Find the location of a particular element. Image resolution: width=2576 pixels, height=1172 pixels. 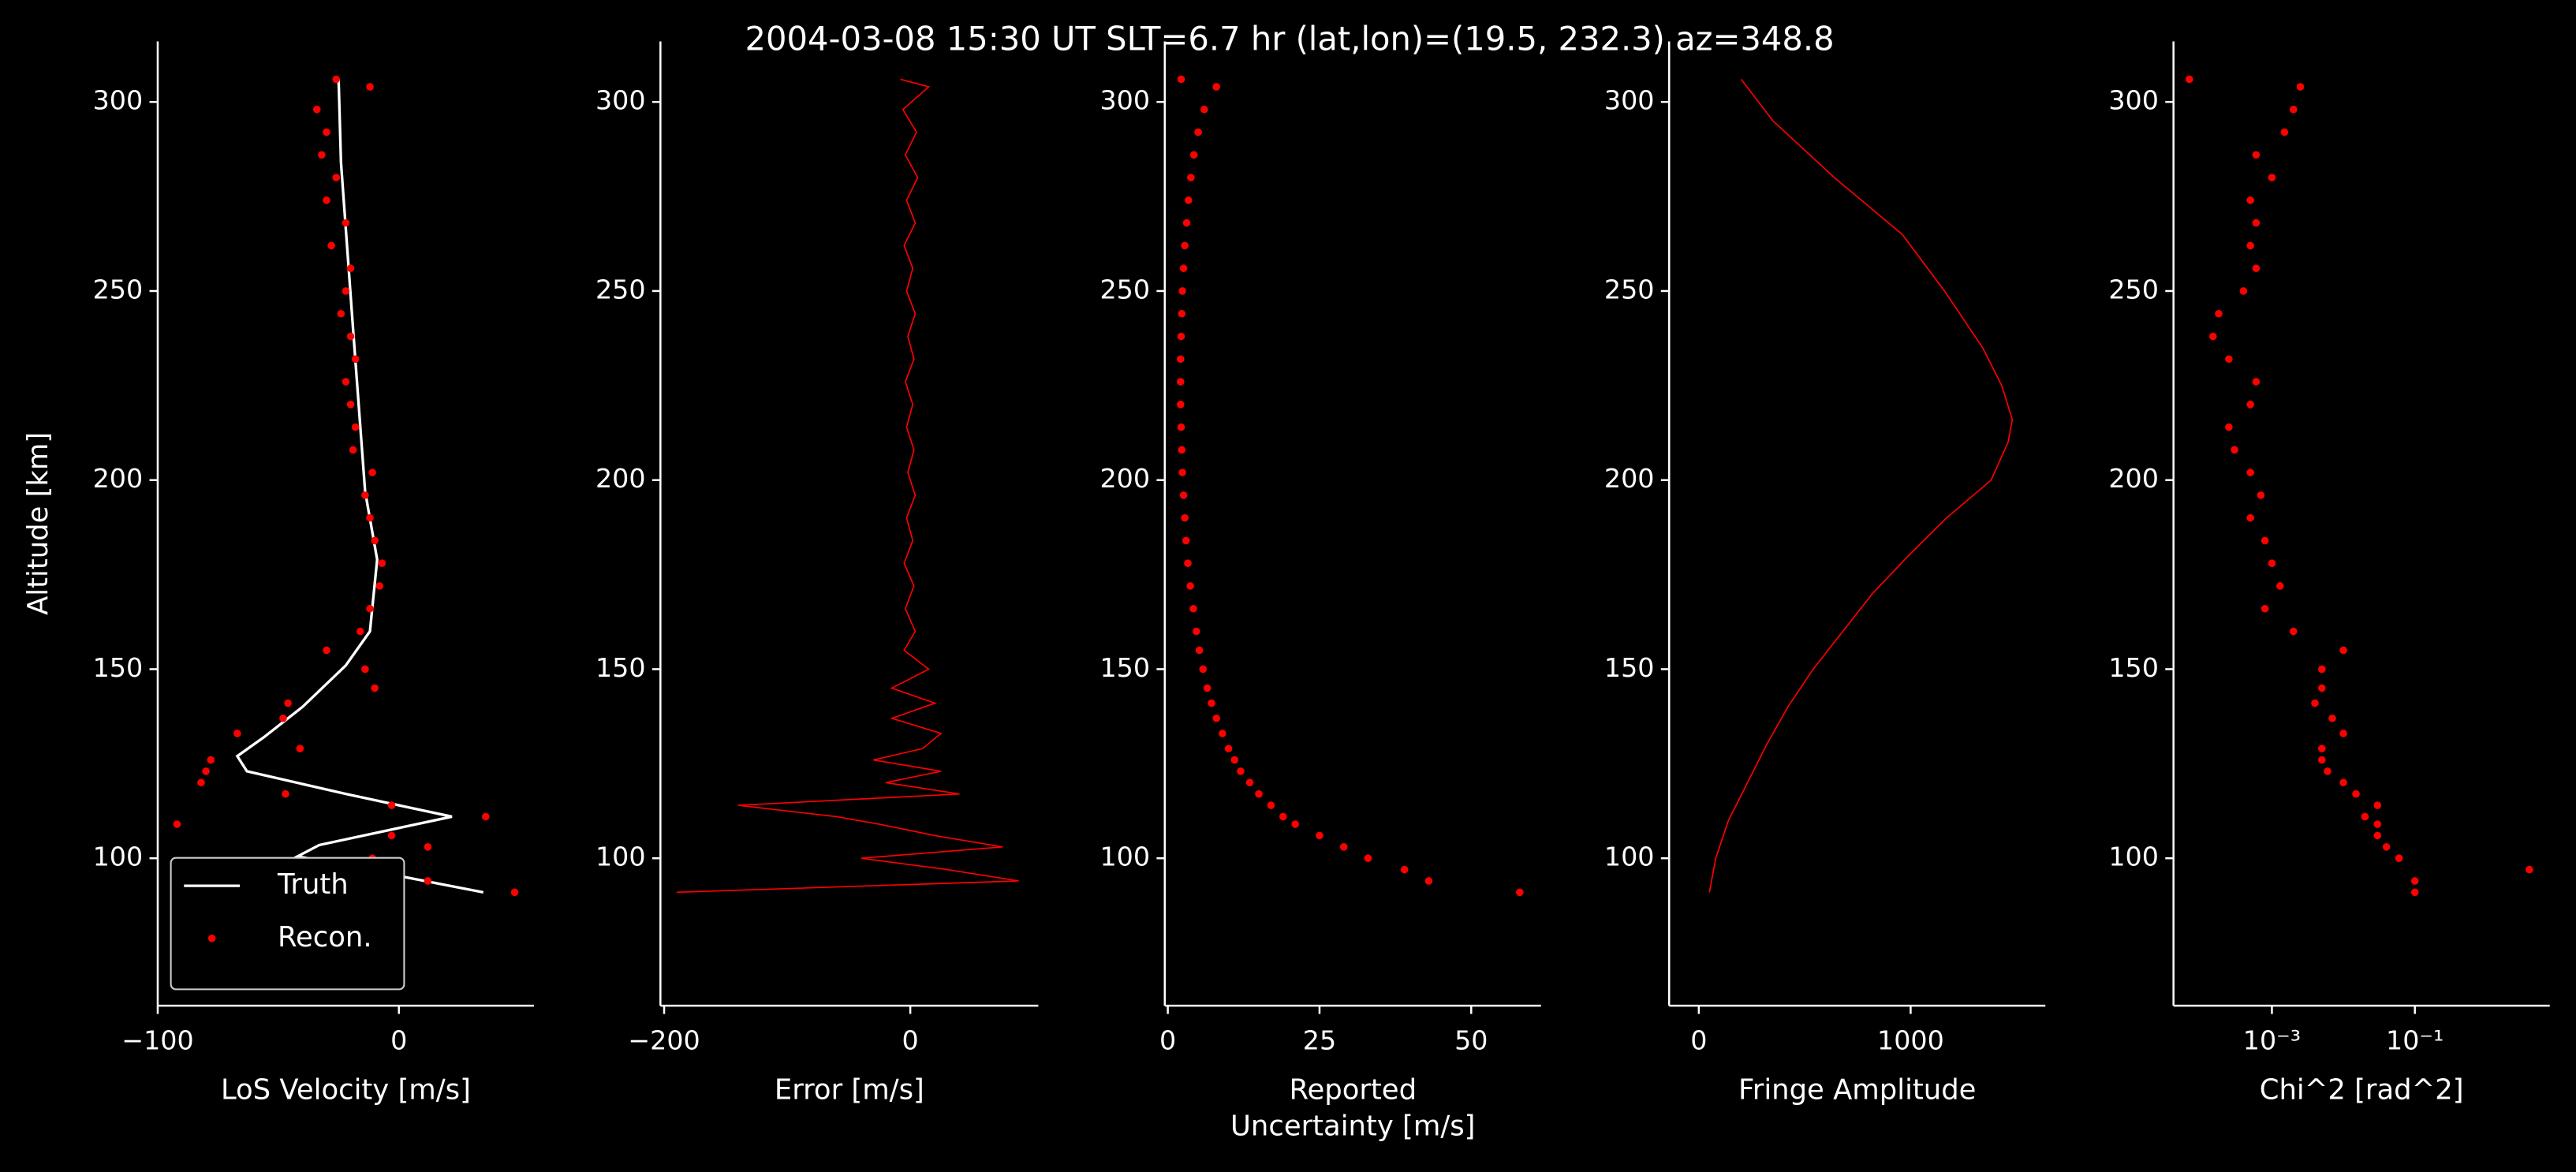

x-tick-label: 1000 is located at coordinates (1910, 1040).